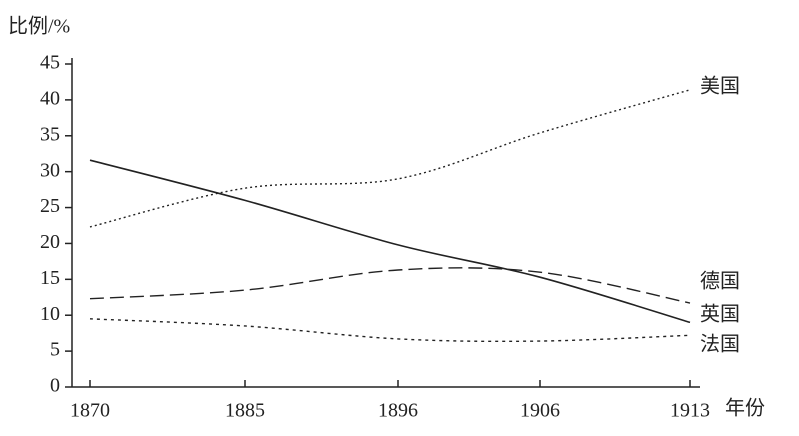 This screenshot has height=436, width=799. What do you see at coordinates (50, 98) in the screenshot?
I see `y-tick-label: 40` at bounding box center [50, 98].